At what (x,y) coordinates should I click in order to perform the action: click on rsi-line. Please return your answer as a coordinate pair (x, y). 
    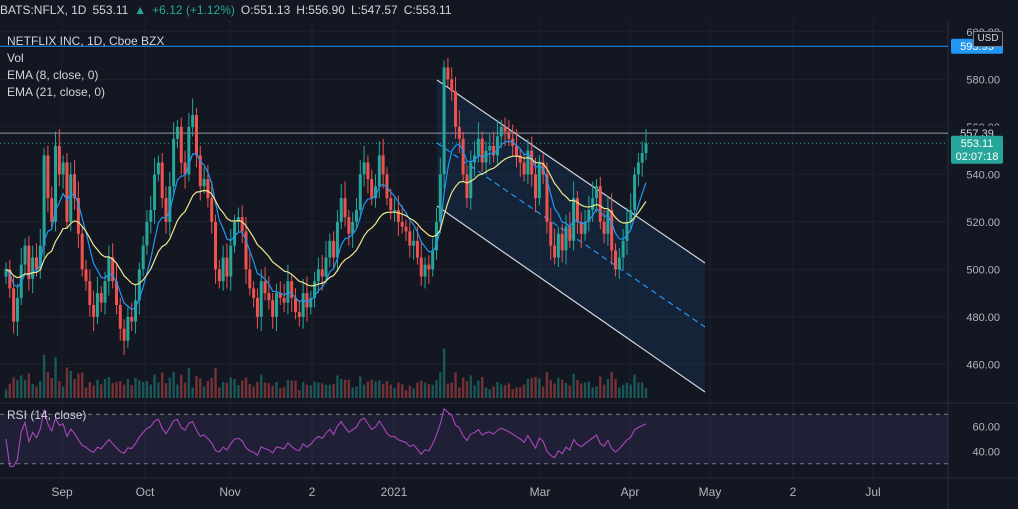
    Looking at the image, I should click on (326, 437).